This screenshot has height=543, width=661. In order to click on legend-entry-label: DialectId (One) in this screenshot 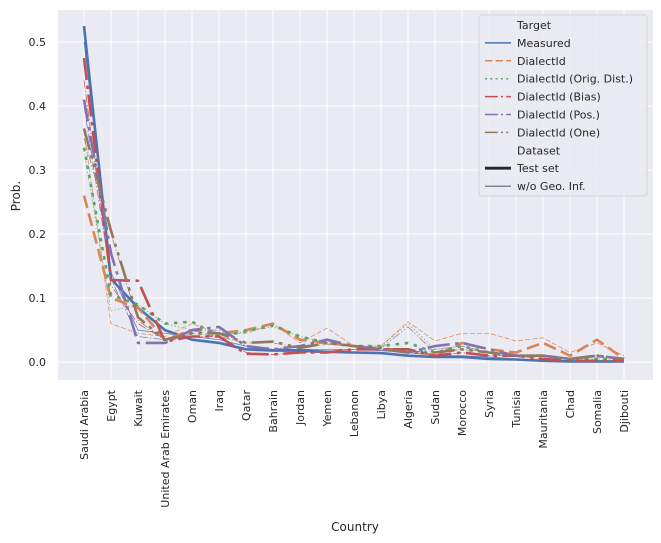, I will do `click(558, 132)`.